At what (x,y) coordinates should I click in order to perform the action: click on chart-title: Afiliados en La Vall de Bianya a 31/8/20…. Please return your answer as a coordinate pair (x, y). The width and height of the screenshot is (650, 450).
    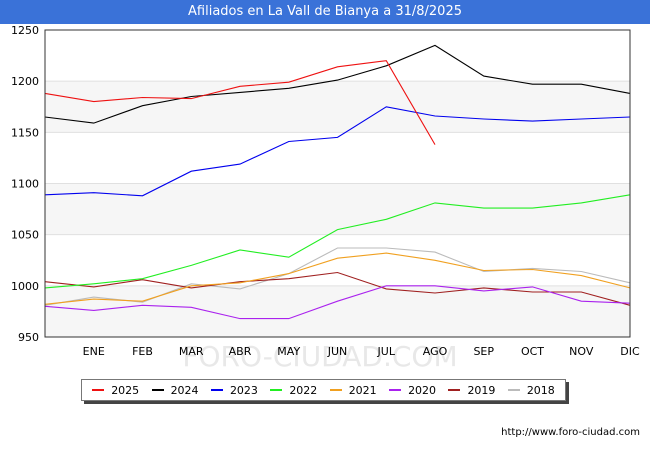
    Looking at the image, I should click on (325, 12).